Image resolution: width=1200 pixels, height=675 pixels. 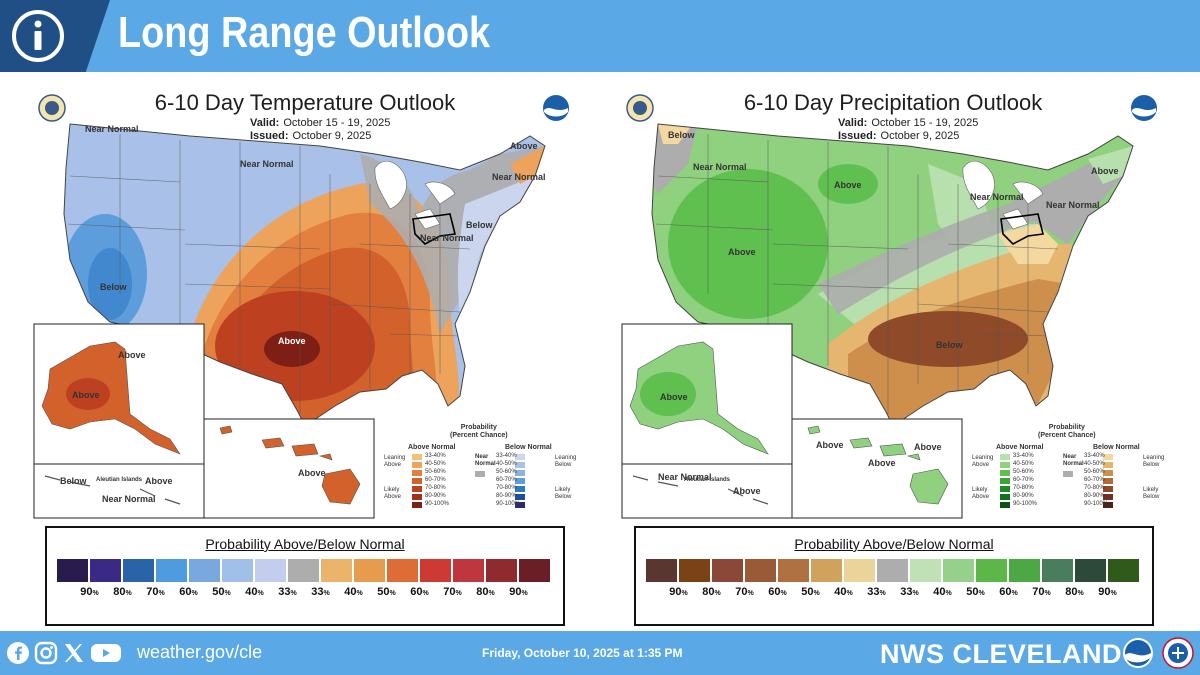 I want to click on scale-label: 33%, so click(x=909, y=592).